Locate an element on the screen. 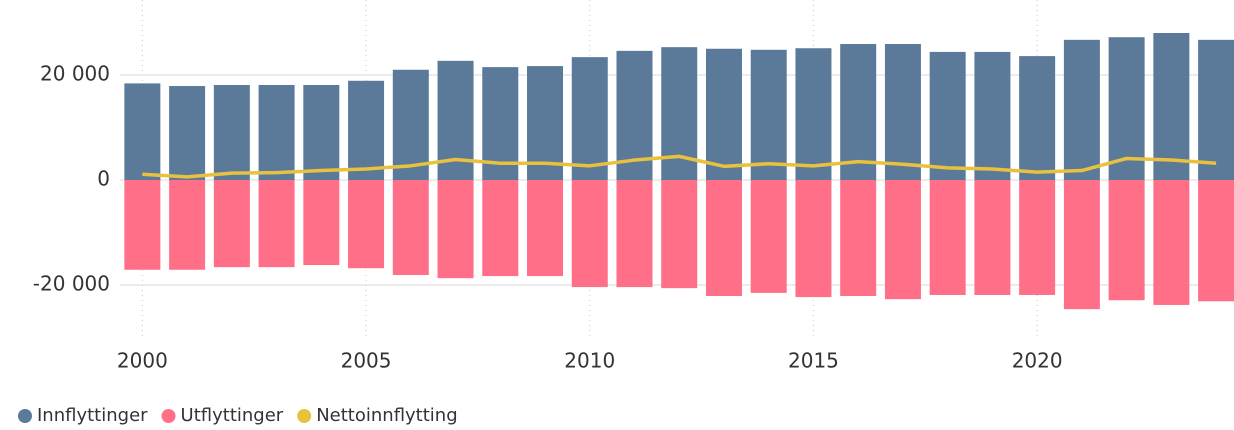 This screenshot has width=1234, height=430. legend-label: Nettoinnflytting is located at coordinates (386, 415).